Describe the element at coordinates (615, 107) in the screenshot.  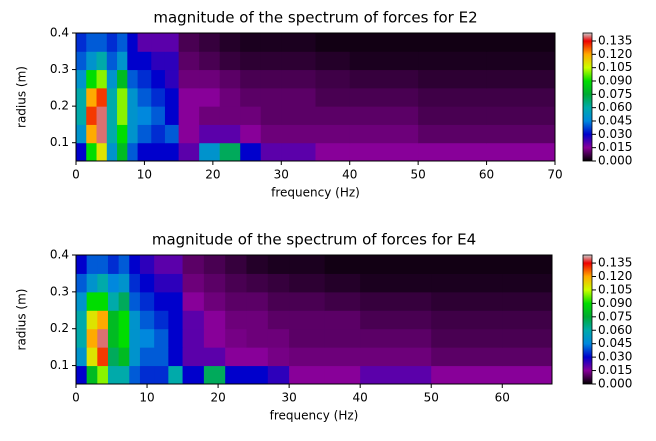
I see `colorbar-tick-label: 0.060` at that location.